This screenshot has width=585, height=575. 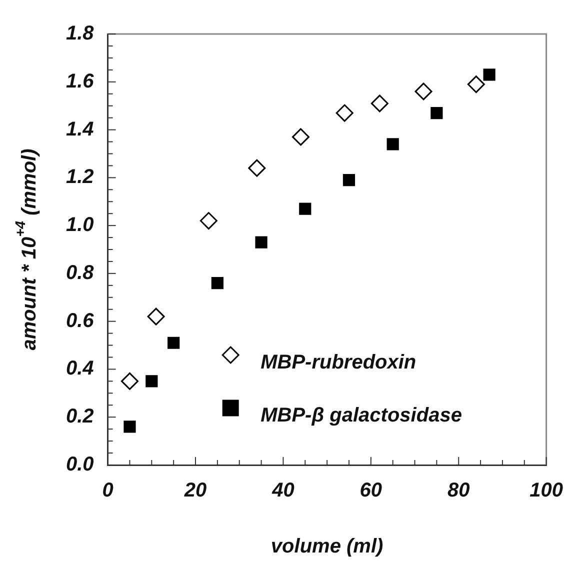 What do you see at coordinates (80, 417) in the screenshot?
I see `y-tick-label: 0.2` at bounding box center [80, 417].